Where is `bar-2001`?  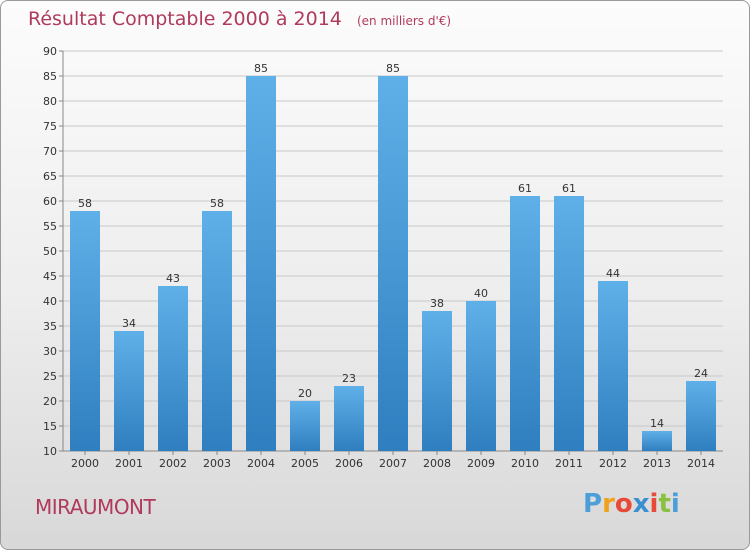 bar-2001 is located at coordinates (129, 391).